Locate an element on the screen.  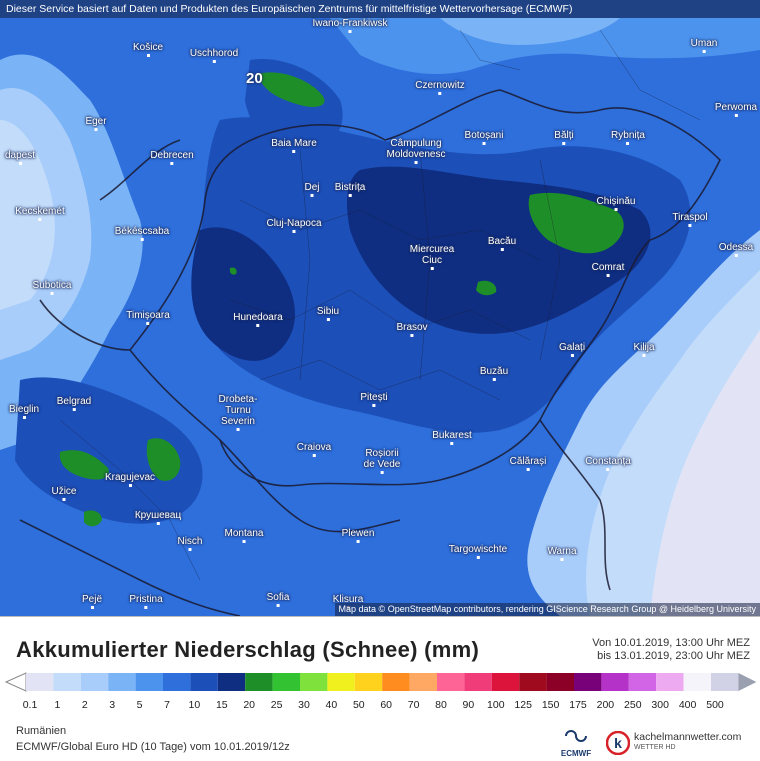
scale-tick-label: 100 is located at coordinates (496, 705).